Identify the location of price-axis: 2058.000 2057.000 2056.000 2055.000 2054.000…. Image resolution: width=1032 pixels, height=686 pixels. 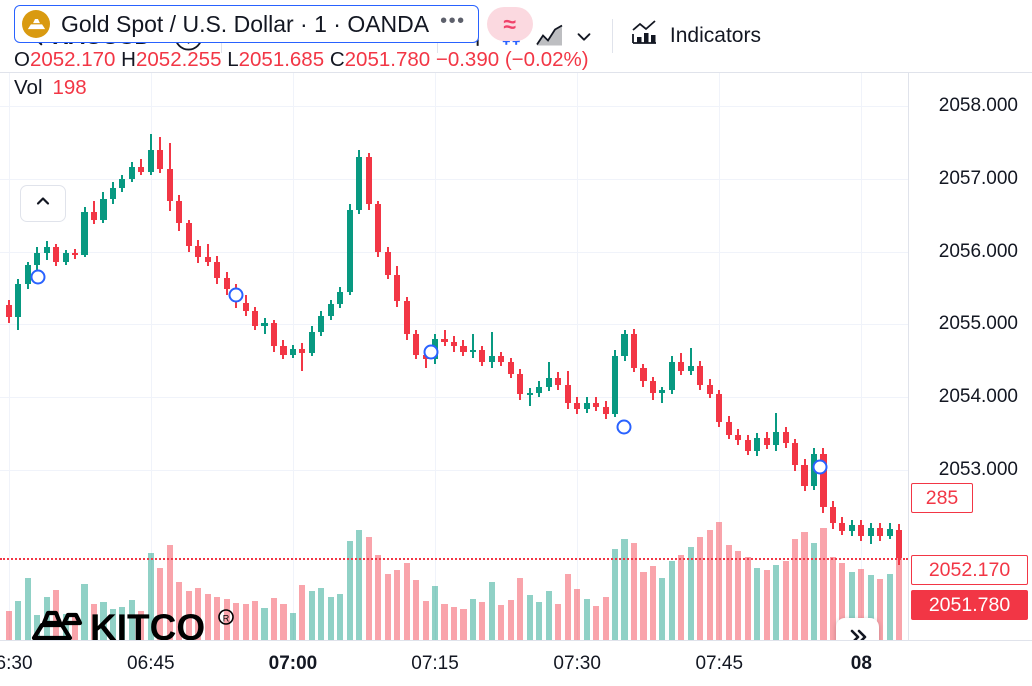
(970, 356).